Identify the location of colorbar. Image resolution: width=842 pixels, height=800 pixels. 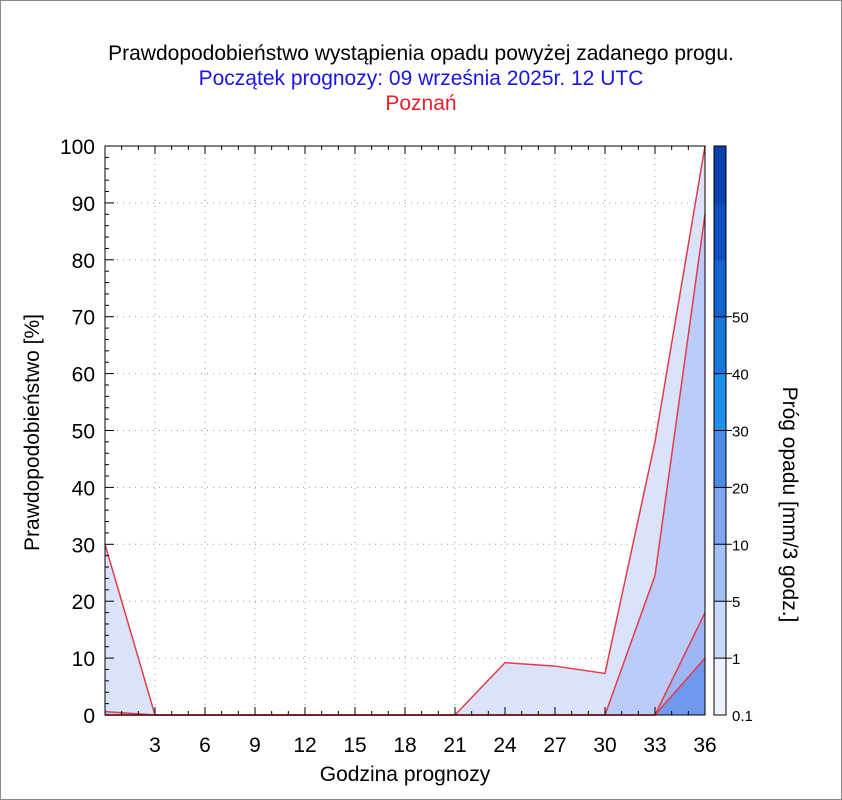
(722, 430).